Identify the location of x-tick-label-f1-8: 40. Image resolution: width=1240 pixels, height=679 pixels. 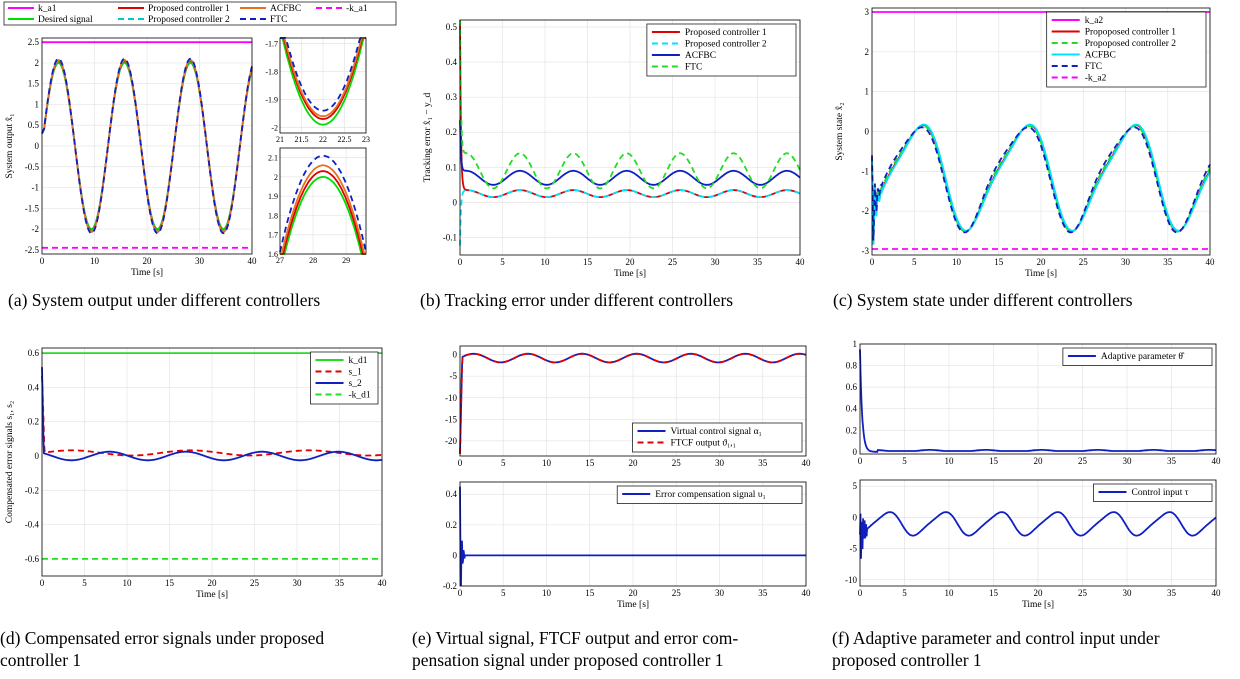
(1217, 461).